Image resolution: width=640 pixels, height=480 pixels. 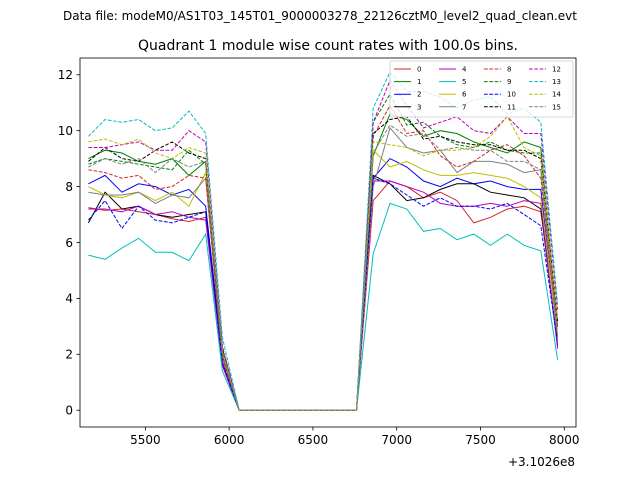 I want to click on legend-label-2: 2, so click(x=419, y=95).